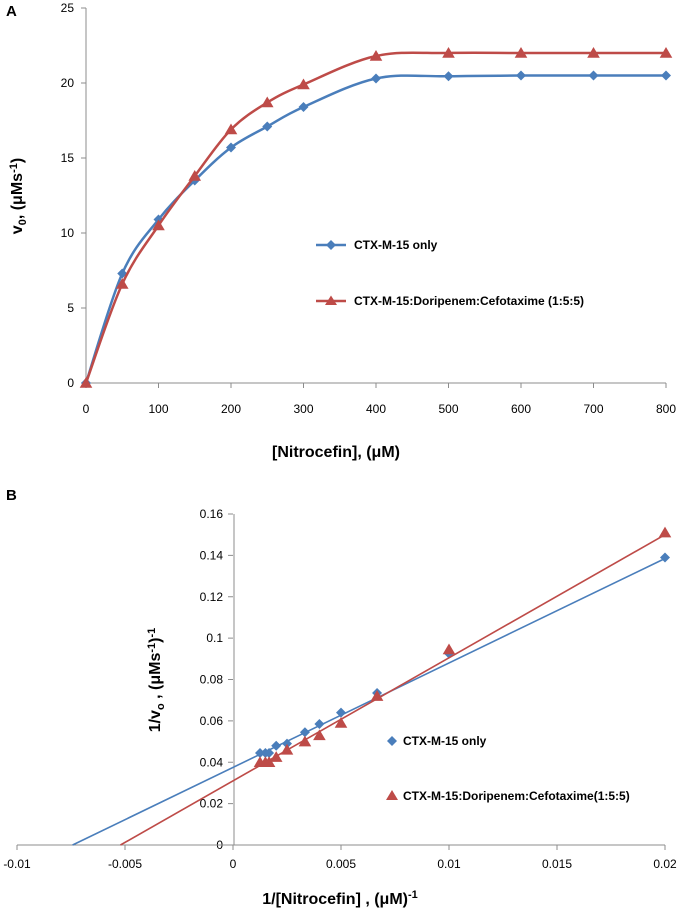 The image size is (680, 918). I want to click on y-tick-label: 0.16, so click(212, 514).